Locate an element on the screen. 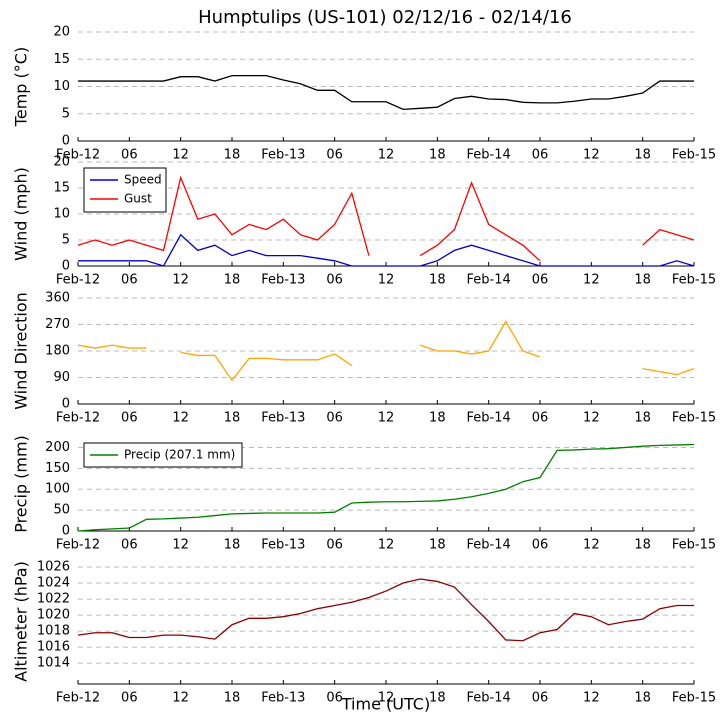 The height and width of the screenshot is (725, 726). x-axis-label: Time (UTC) is located at coordinates (385, 704).